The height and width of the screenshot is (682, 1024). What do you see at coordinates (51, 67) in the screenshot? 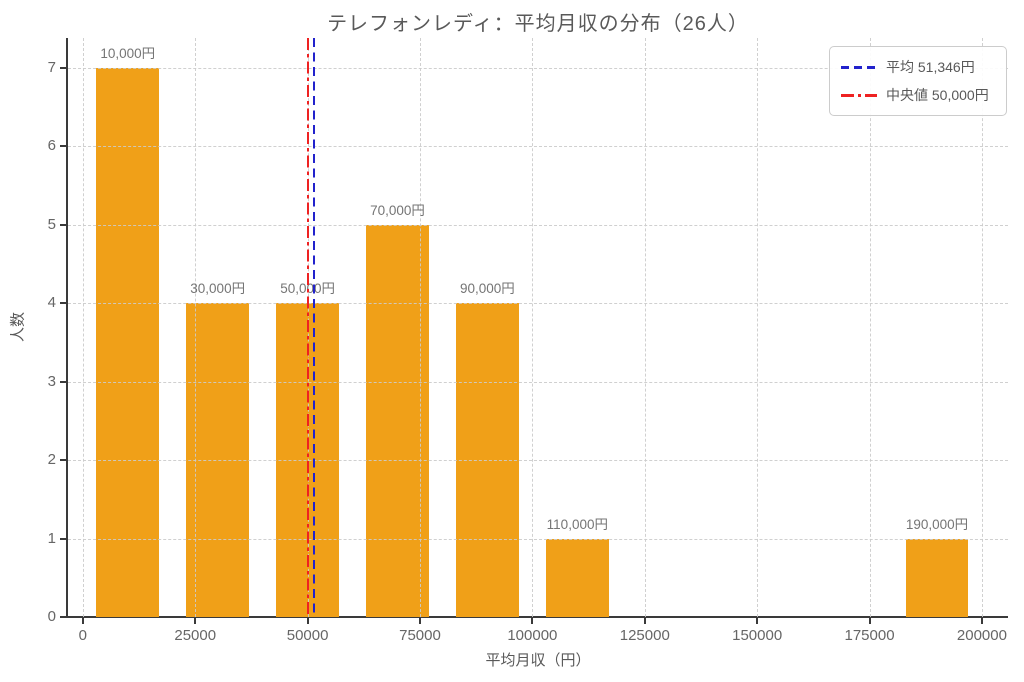
I see `y-tick-label: 7` at bounding box center [51, 67].